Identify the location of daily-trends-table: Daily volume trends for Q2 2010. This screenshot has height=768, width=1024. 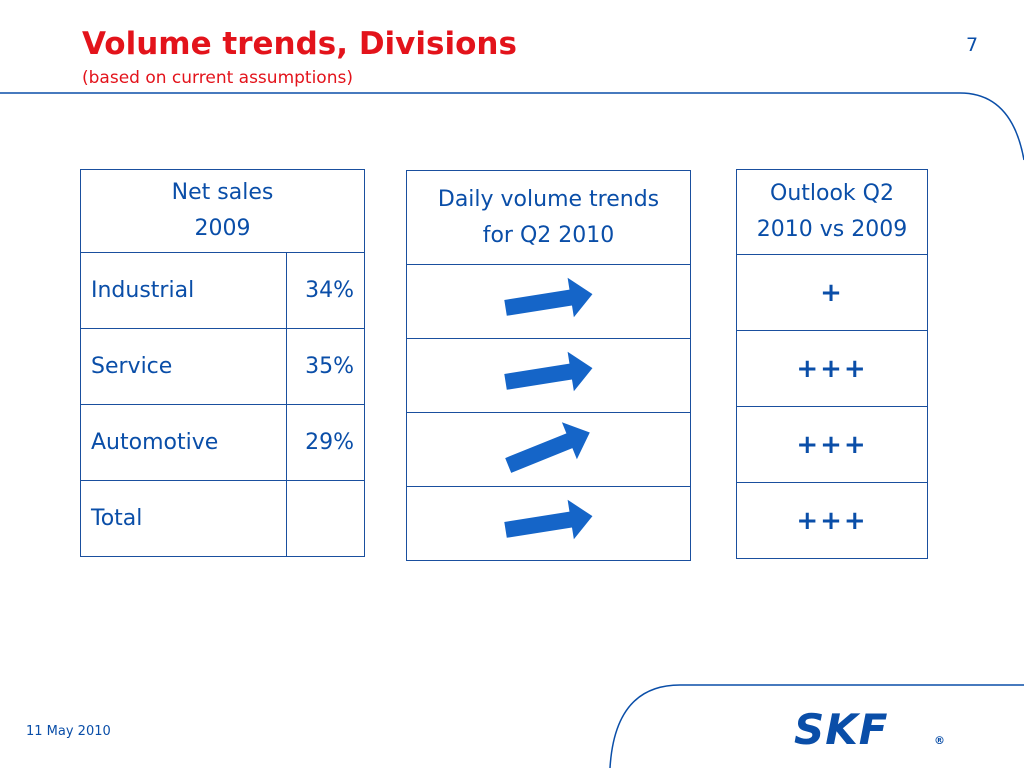
(548, 365).